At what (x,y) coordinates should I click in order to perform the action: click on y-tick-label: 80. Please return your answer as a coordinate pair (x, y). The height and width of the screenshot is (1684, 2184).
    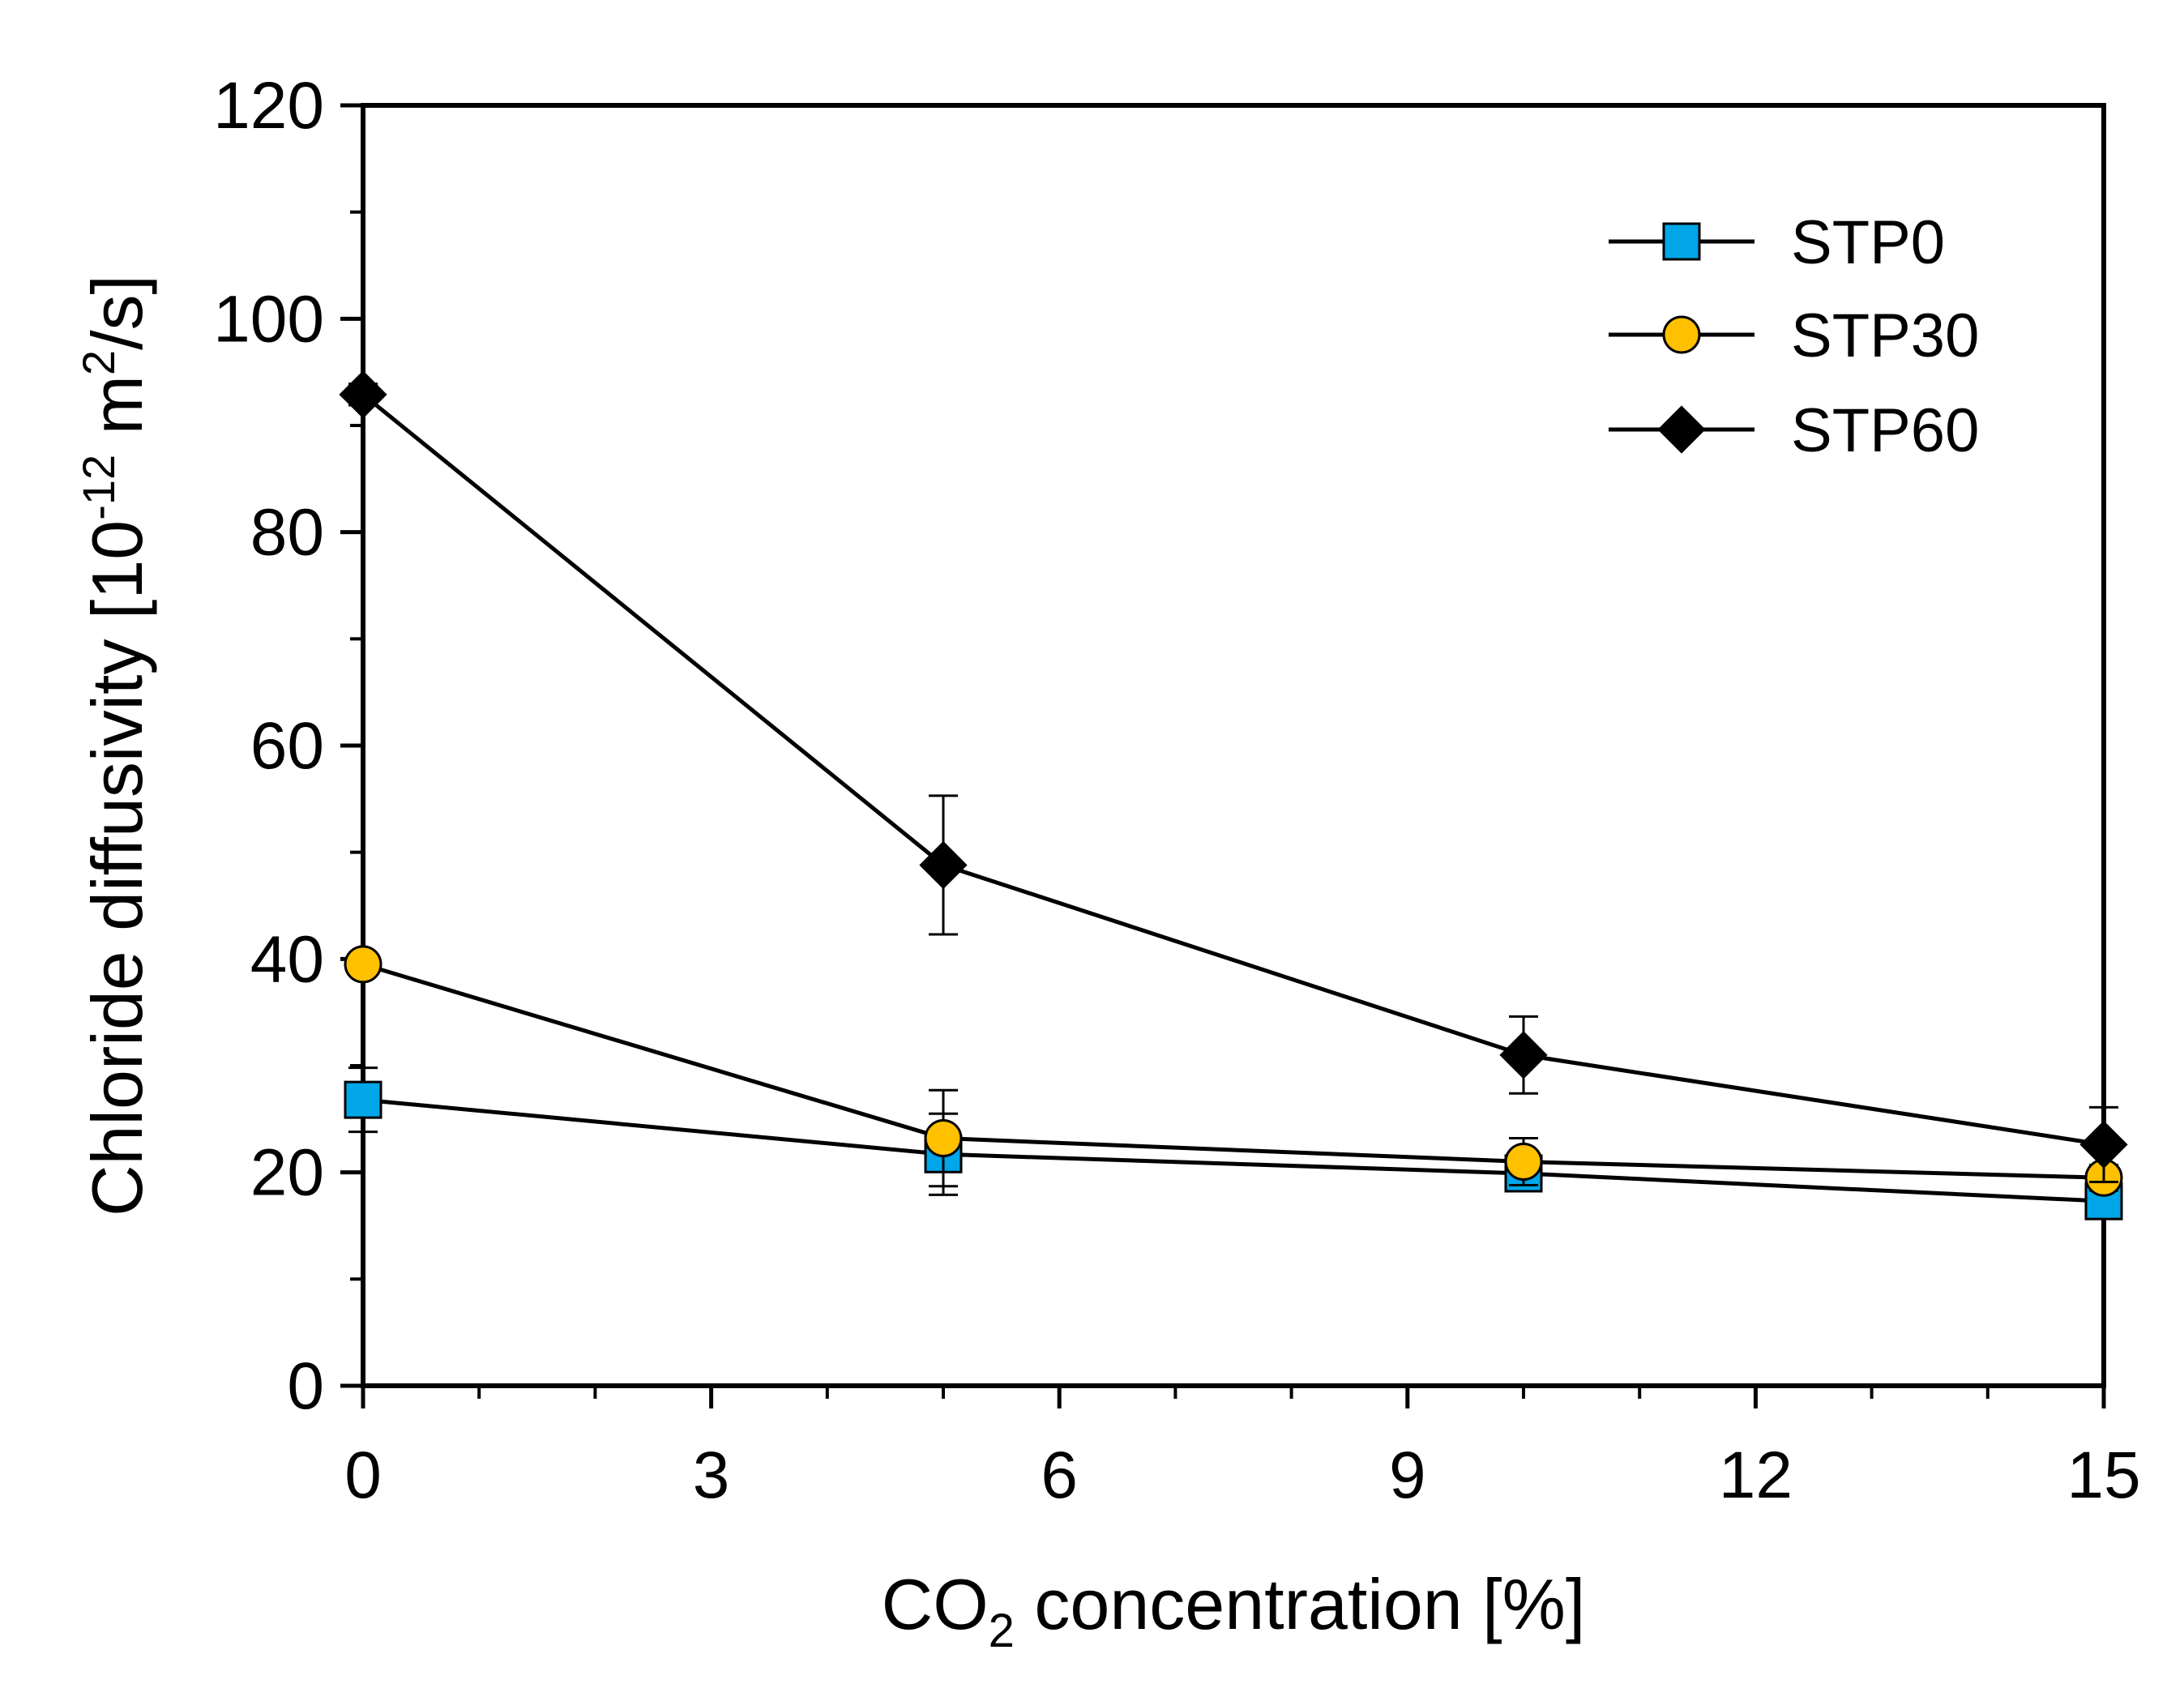
    Looking at the image, I should click on (287, 533).